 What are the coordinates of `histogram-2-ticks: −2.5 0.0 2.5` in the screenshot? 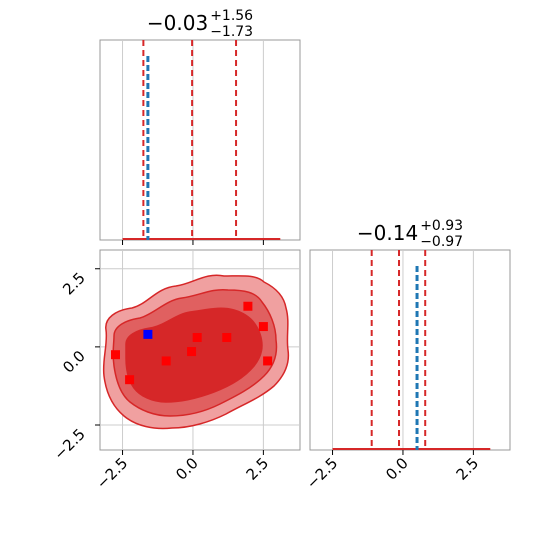 It's located at (392, 471).